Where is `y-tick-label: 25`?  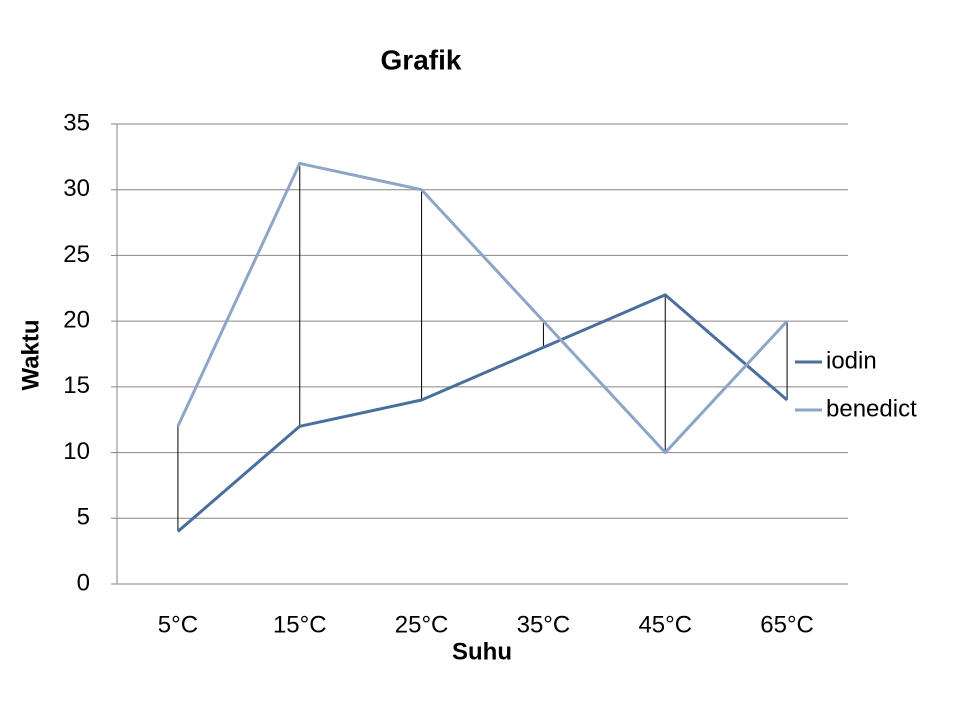
y-tick-label: 25 is located at coordinates (76, 254).